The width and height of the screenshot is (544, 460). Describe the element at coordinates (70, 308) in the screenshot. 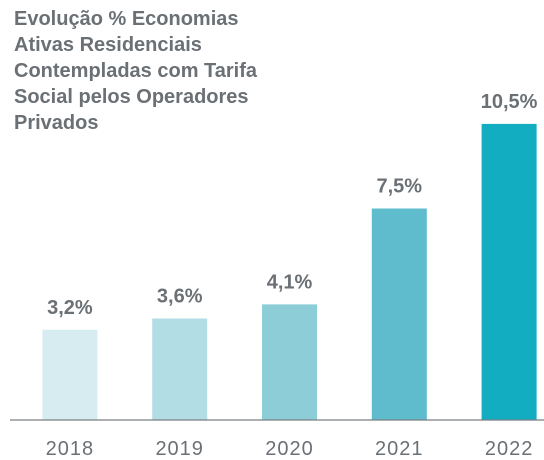

I see `value-label: 3,2%` at that location.